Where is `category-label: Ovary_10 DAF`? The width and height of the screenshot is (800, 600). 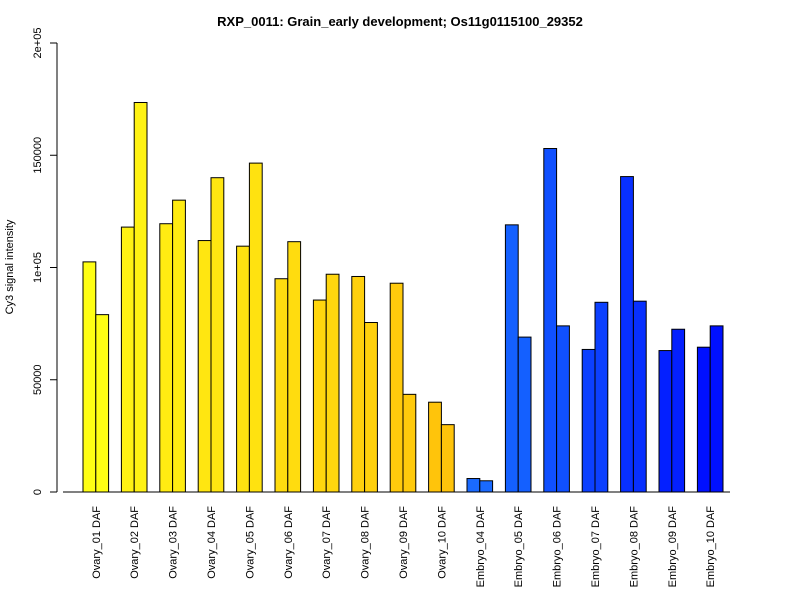
category-label: Ovary_10 DAF is located at coordinates (442, 542).